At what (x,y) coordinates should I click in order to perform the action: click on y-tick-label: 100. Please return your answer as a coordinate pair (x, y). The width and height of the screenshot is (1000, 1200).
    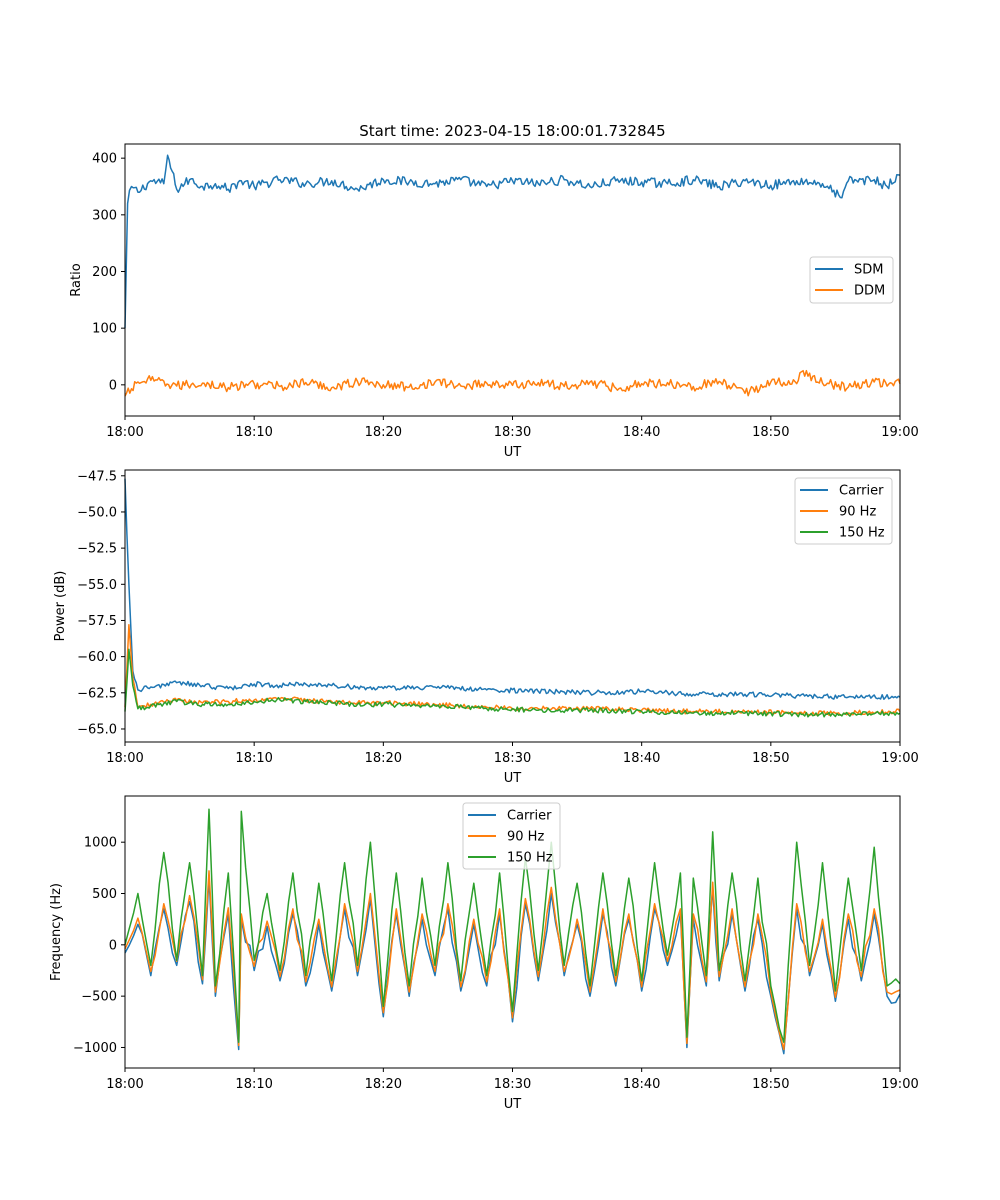
    Looking at the image, I should click on (104, 329).